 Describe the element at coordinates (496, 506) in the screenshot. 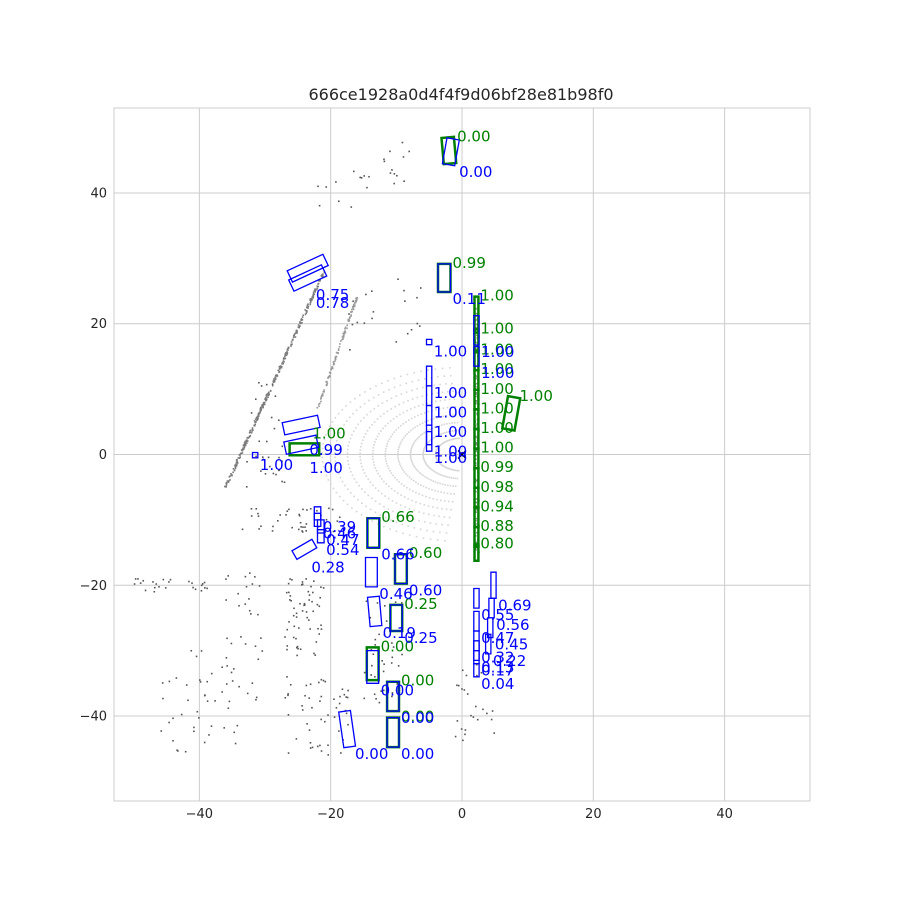

I see `ground-truth-score-label: 0.94` at that location.